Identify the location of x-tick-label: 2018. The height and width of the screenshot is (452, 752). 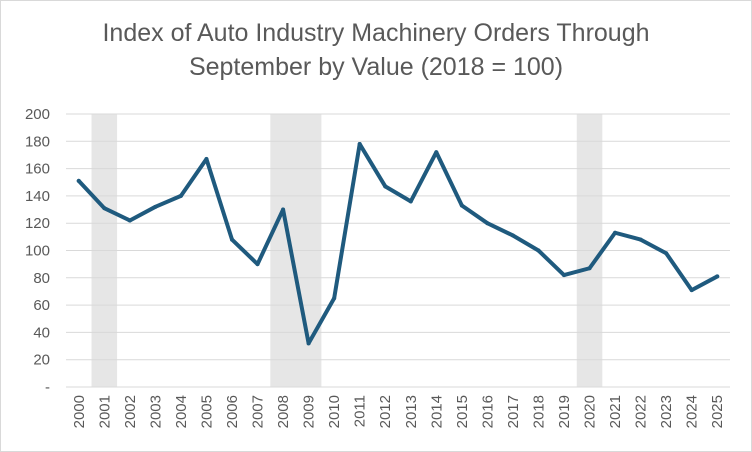
(538, 411).